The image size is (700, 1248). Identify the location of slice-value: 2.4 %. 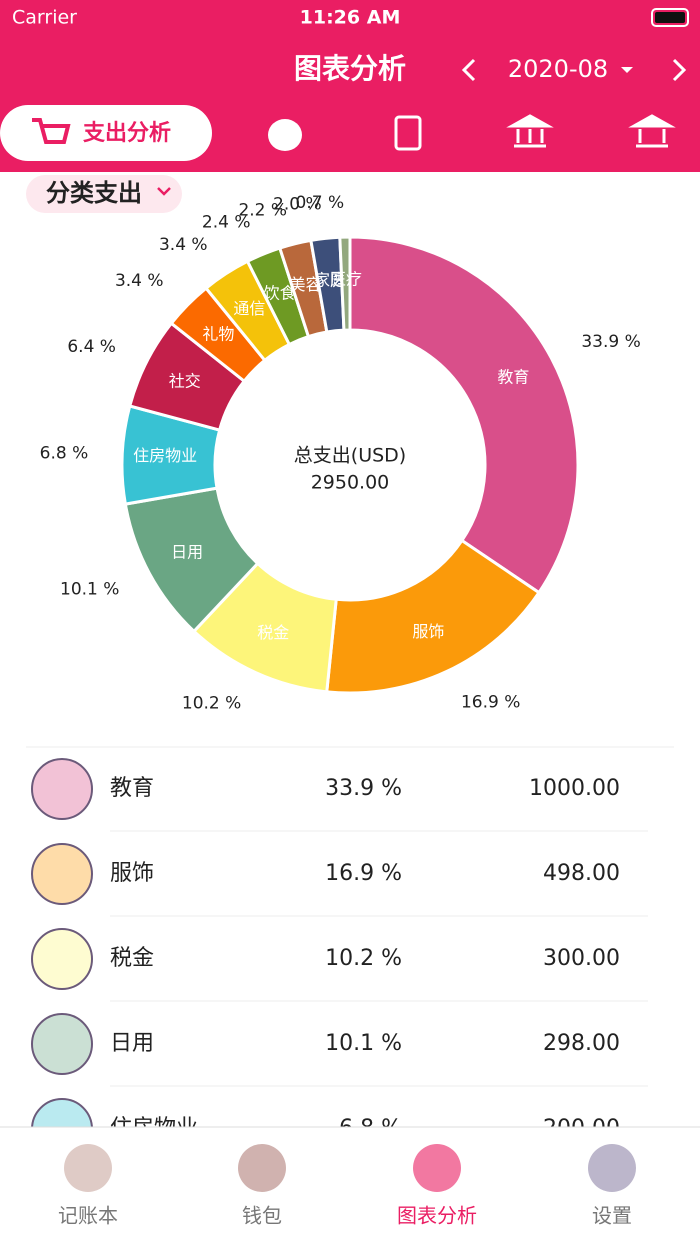
(226, 223).